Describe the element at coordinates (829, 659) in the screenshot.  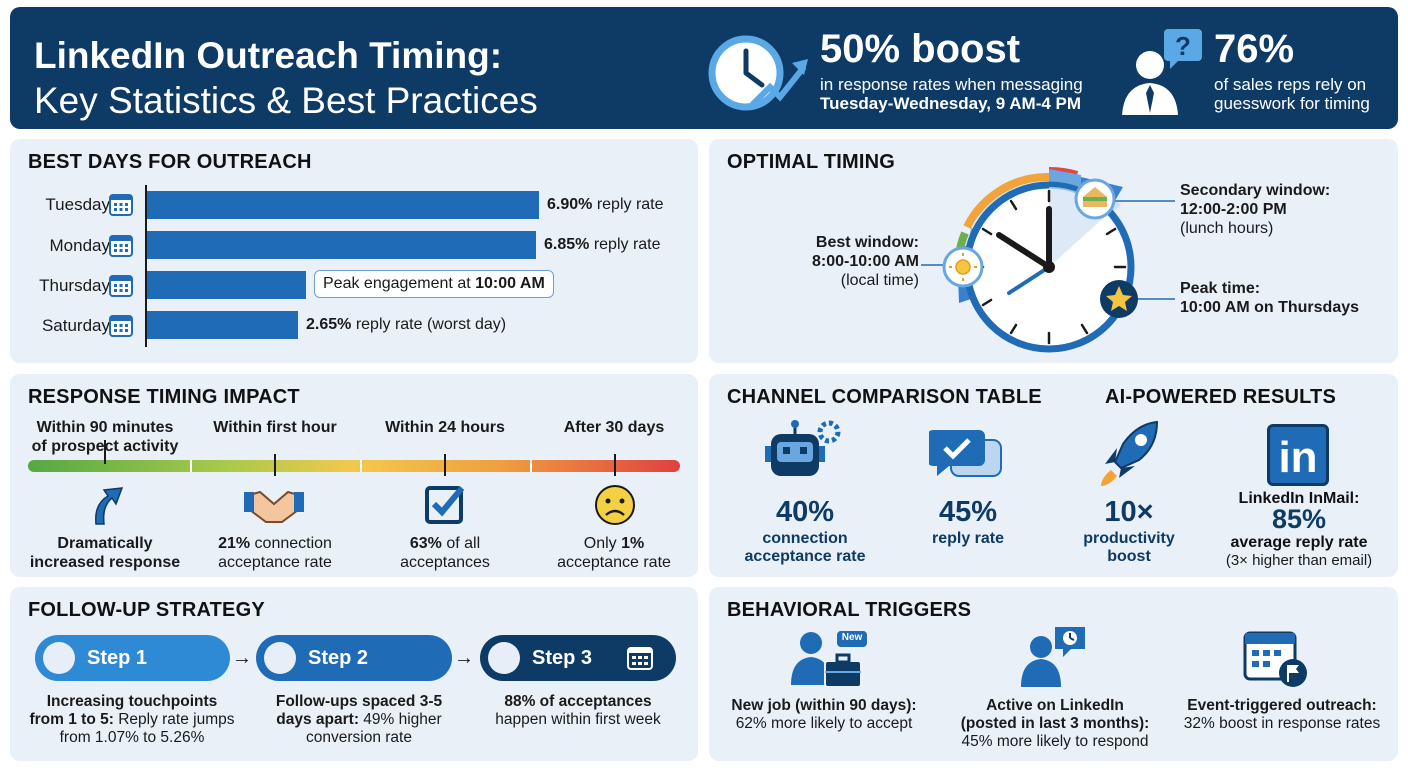
I see `new-job-icon` at that location.